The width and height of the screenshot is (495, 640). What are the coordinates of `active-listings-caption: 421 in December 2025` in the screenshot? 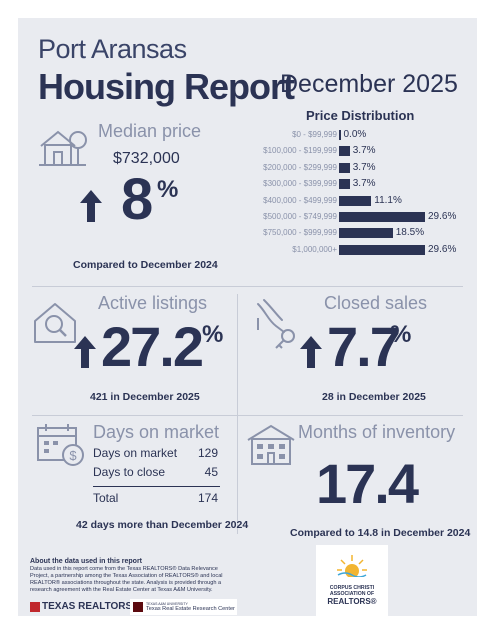 It's located at (145, 397).